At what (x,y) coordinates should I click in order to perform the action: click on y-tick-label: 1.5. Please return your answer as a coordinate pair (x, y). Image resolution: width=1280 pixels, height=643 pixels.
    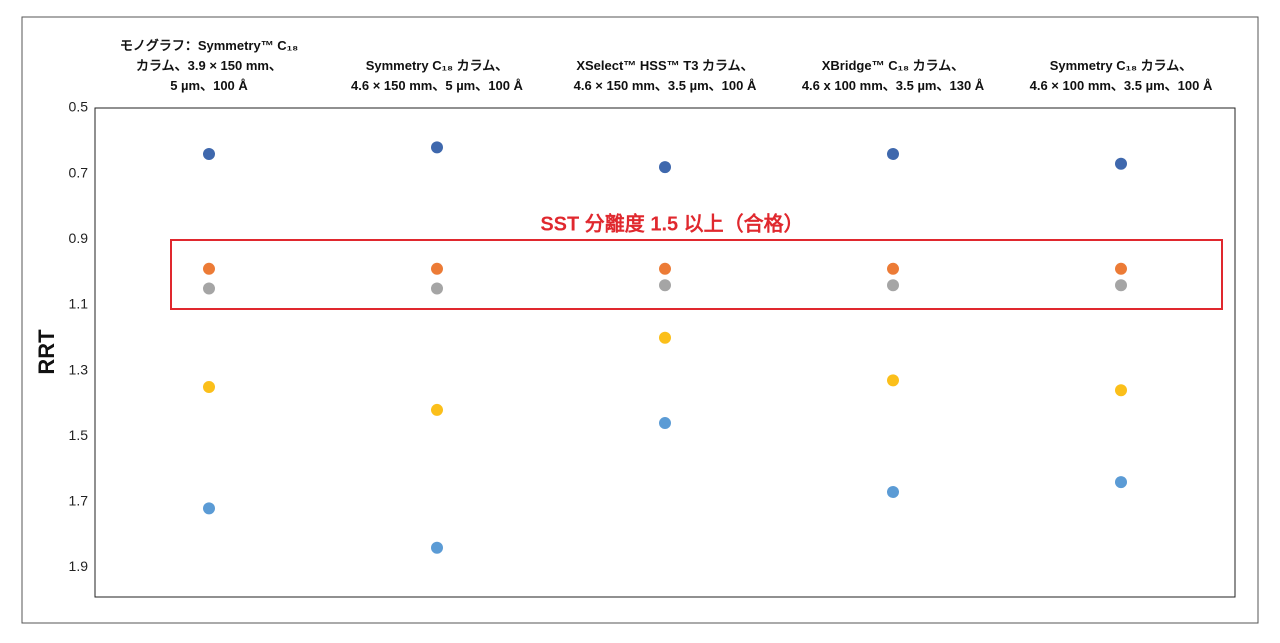
    Looking at the image, I should click on (79, 435).